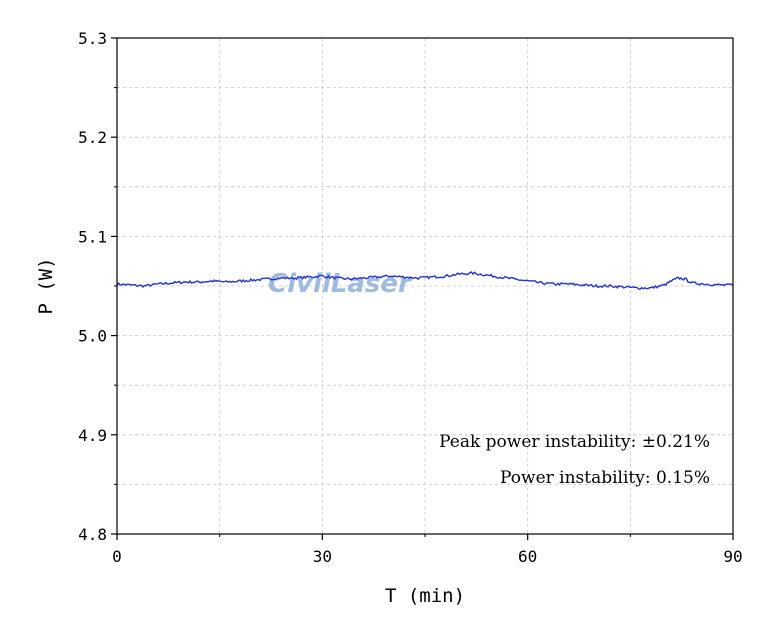 This screenshot has height=620, width=783. What do you see at coordinates (322, 556) in the screenshot?
I see `x-tick-label: 30` at bounding box center [322, 556].